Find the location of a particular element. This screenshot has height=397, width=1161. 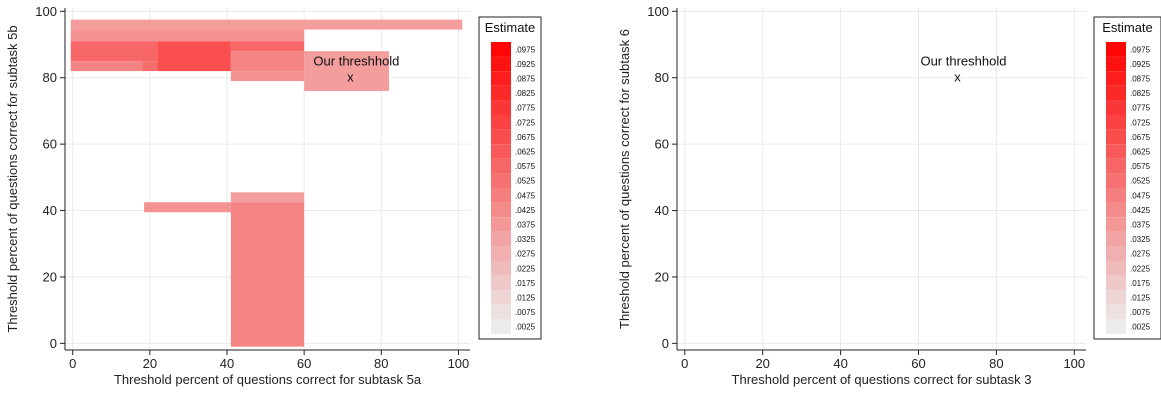

threshold-annotation-label: Our threshhold is located at coordinates (356, 61).